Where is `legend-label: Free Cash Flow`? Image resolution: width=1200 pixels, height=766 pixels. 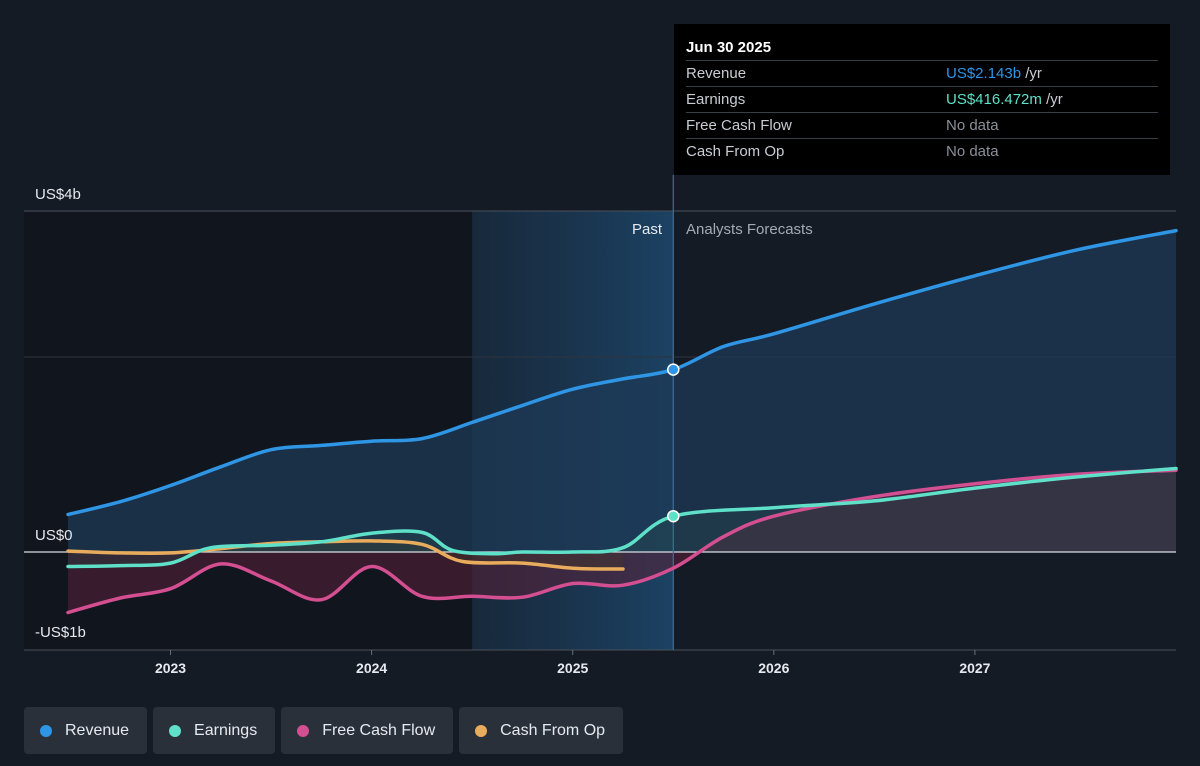 legend-label: Free Cash Flow is located at coordinates (379, 730).